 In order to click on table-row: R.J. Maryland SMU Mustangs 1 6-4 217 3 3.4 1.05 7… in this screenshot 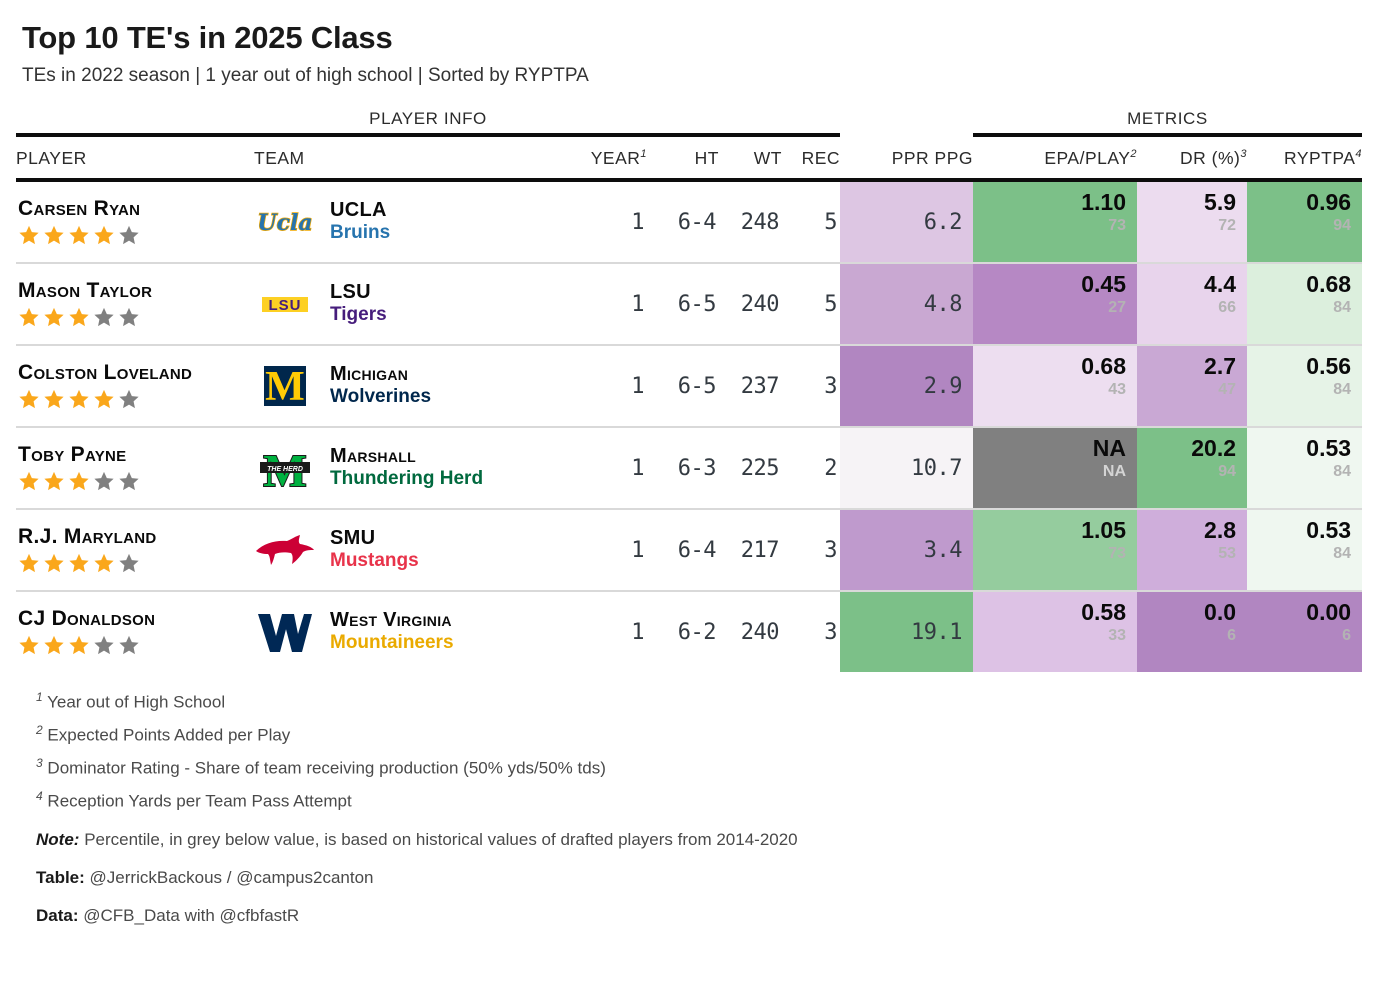, I will do `click(689, 550)`.